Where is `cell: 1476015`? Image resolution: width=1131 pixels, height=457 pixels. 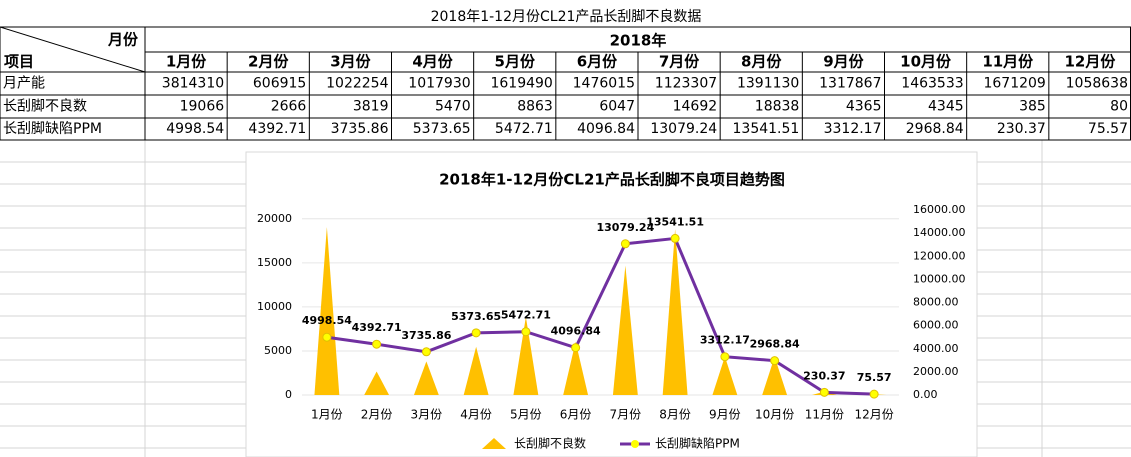
cell: 1476015 is located at coordinates (604, 84).